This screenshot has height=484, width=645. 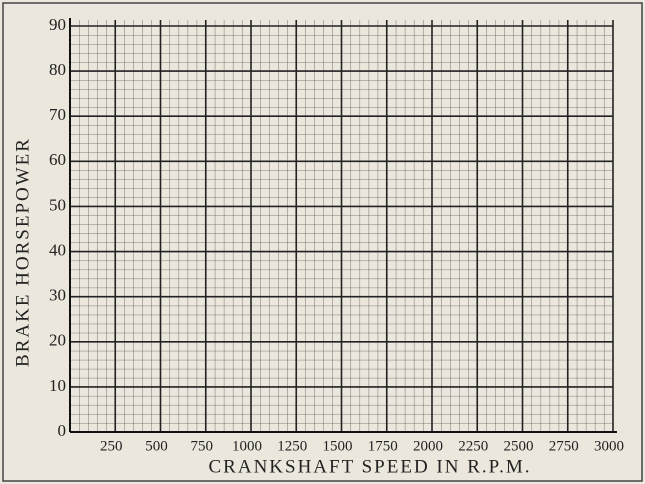 I want to click on x-tick-label: 3000, so click(x=609, y=446).